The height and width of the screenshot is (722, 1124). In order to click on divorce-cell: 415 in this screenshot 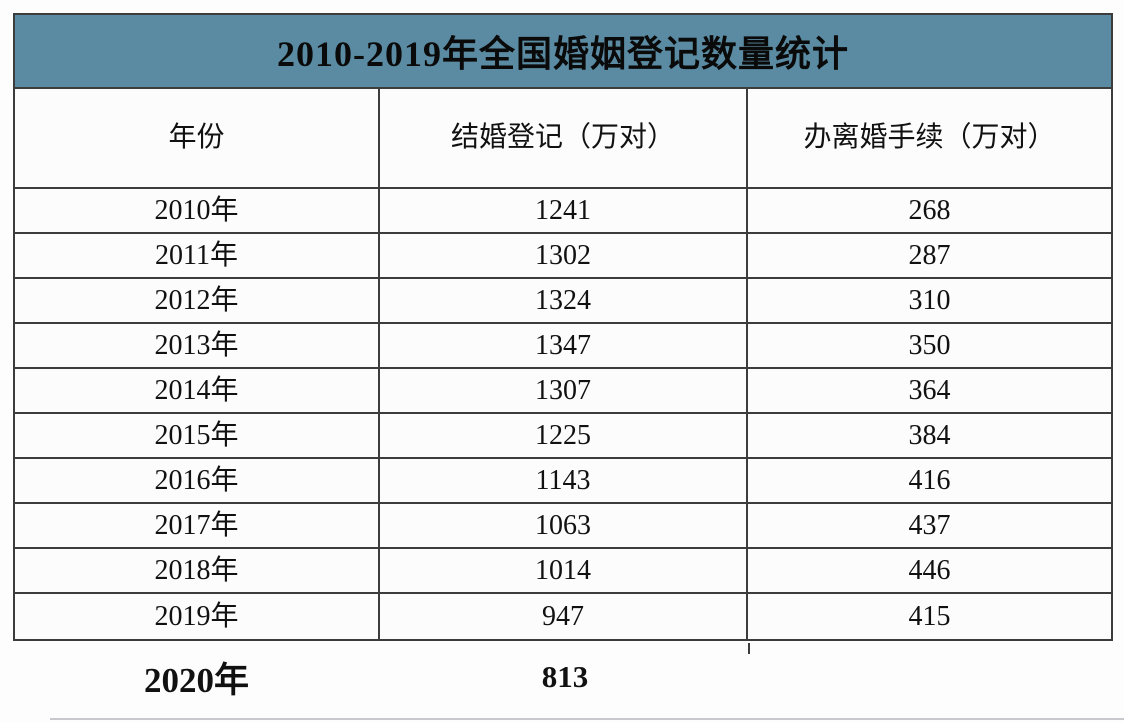, I will do `click(929, 616)`.